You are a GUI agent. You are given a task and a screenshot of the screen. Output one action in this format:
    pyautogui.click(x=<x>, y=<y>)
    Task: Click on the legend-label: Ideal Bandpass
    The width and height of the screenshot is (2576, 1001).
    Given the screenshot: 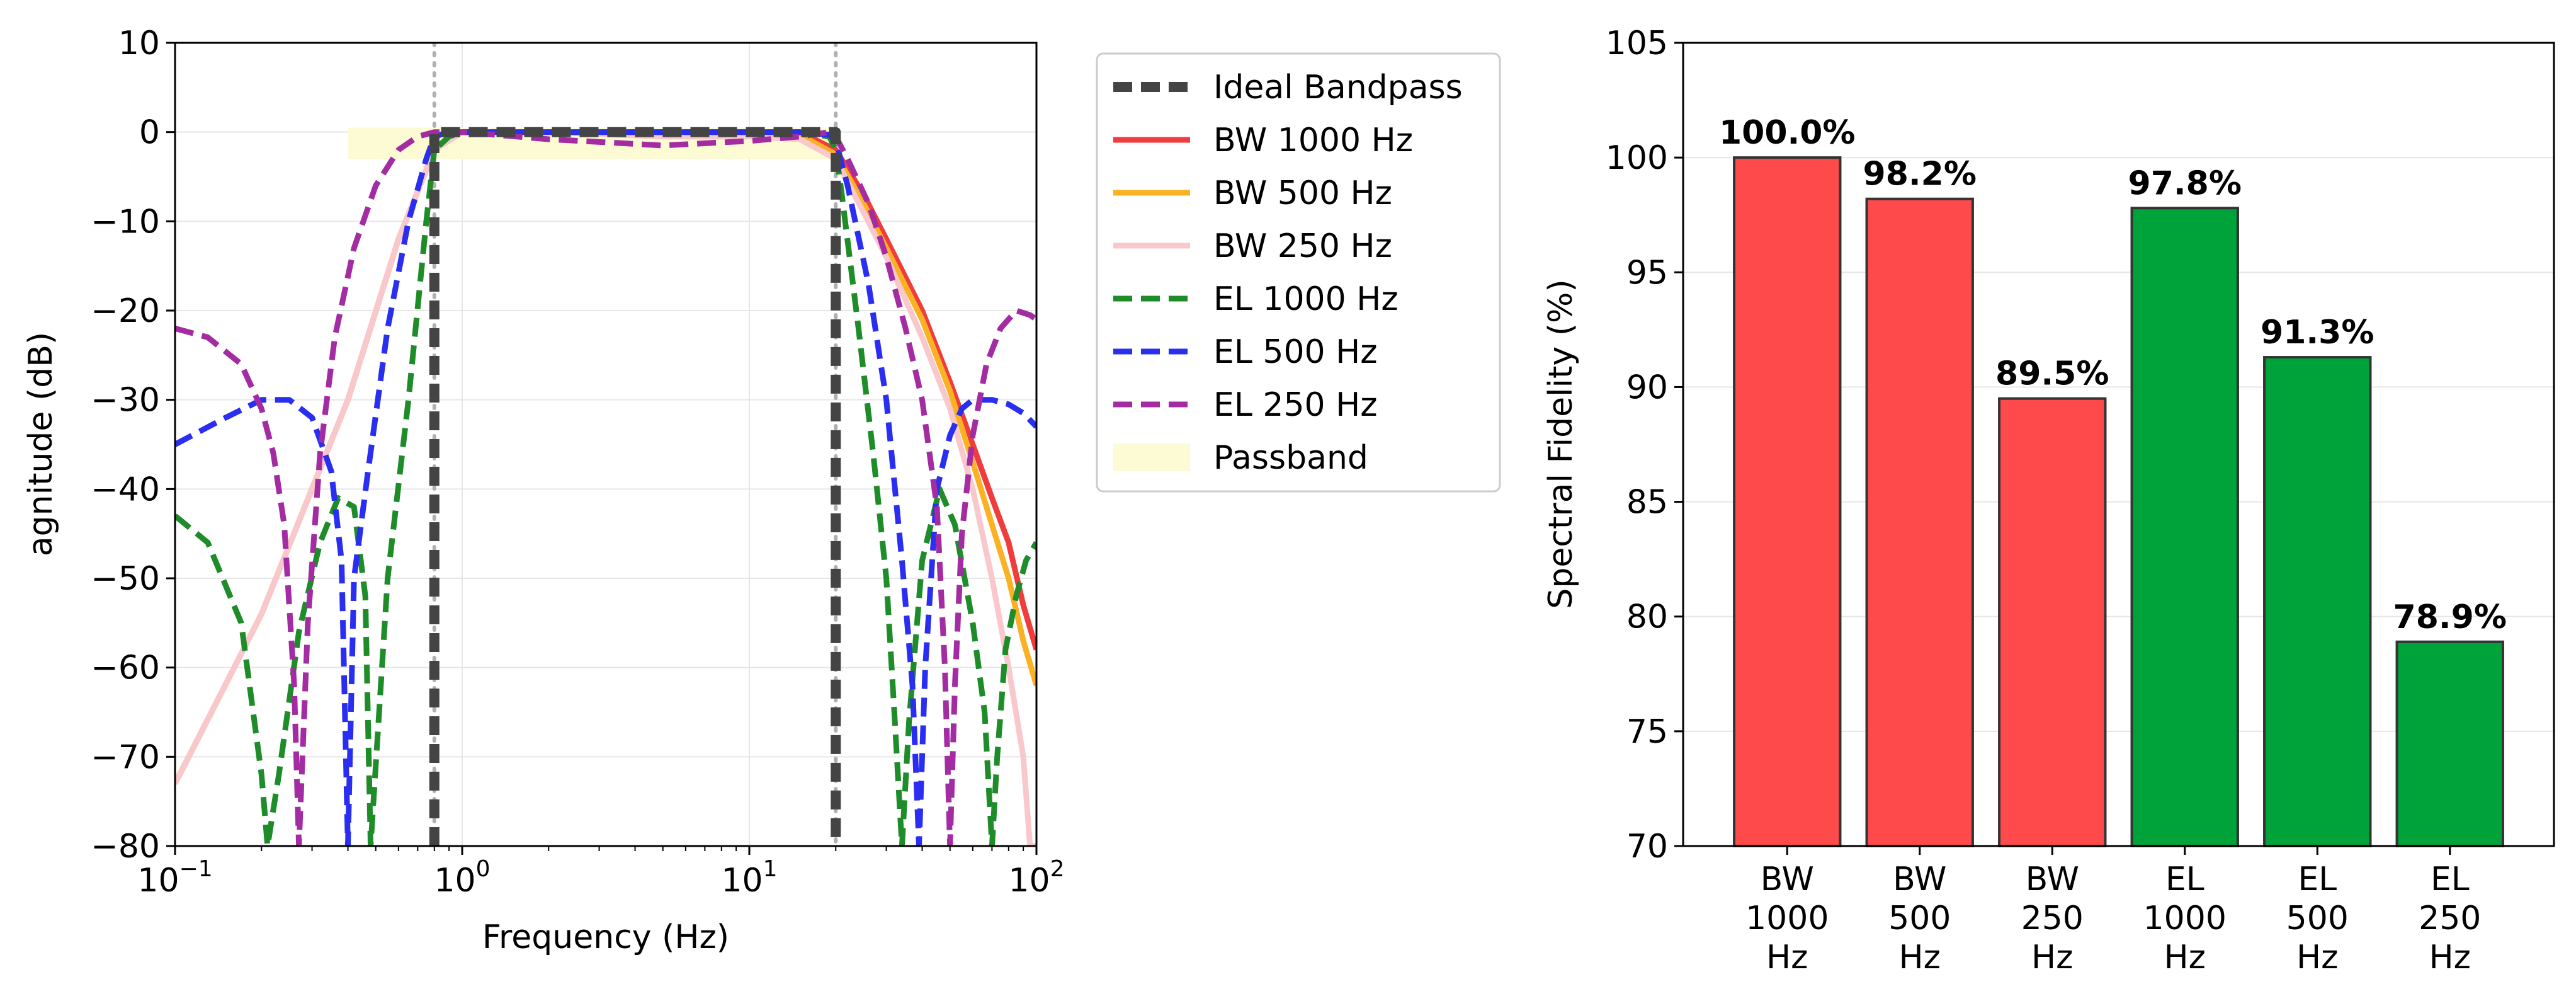 What is the action you would take?
    pyautogui.click(x=1338, y=88)
    